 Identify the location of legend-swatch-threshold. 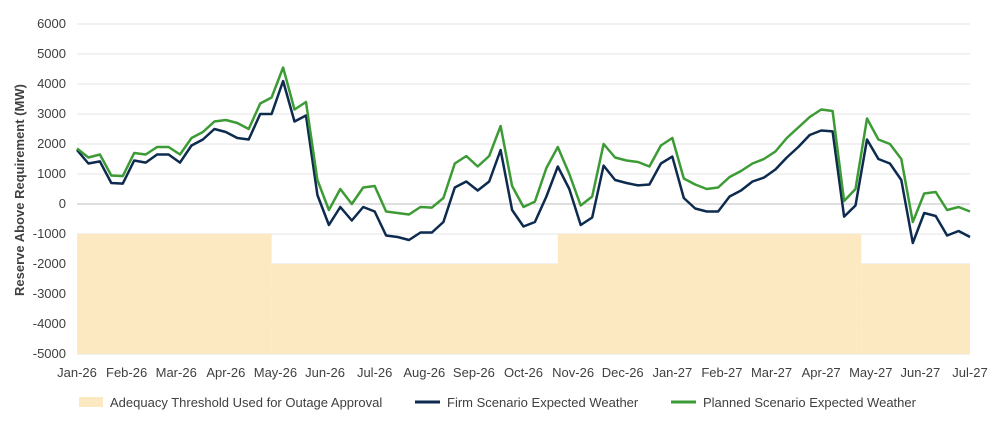
(91, 402).